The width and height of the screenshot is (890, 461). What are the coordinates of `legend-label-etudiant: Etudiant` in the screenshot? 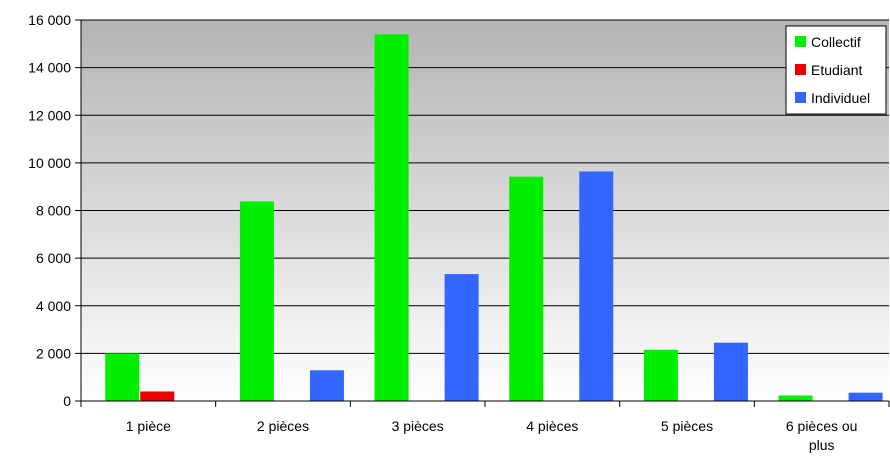 It's located at (836, 70).